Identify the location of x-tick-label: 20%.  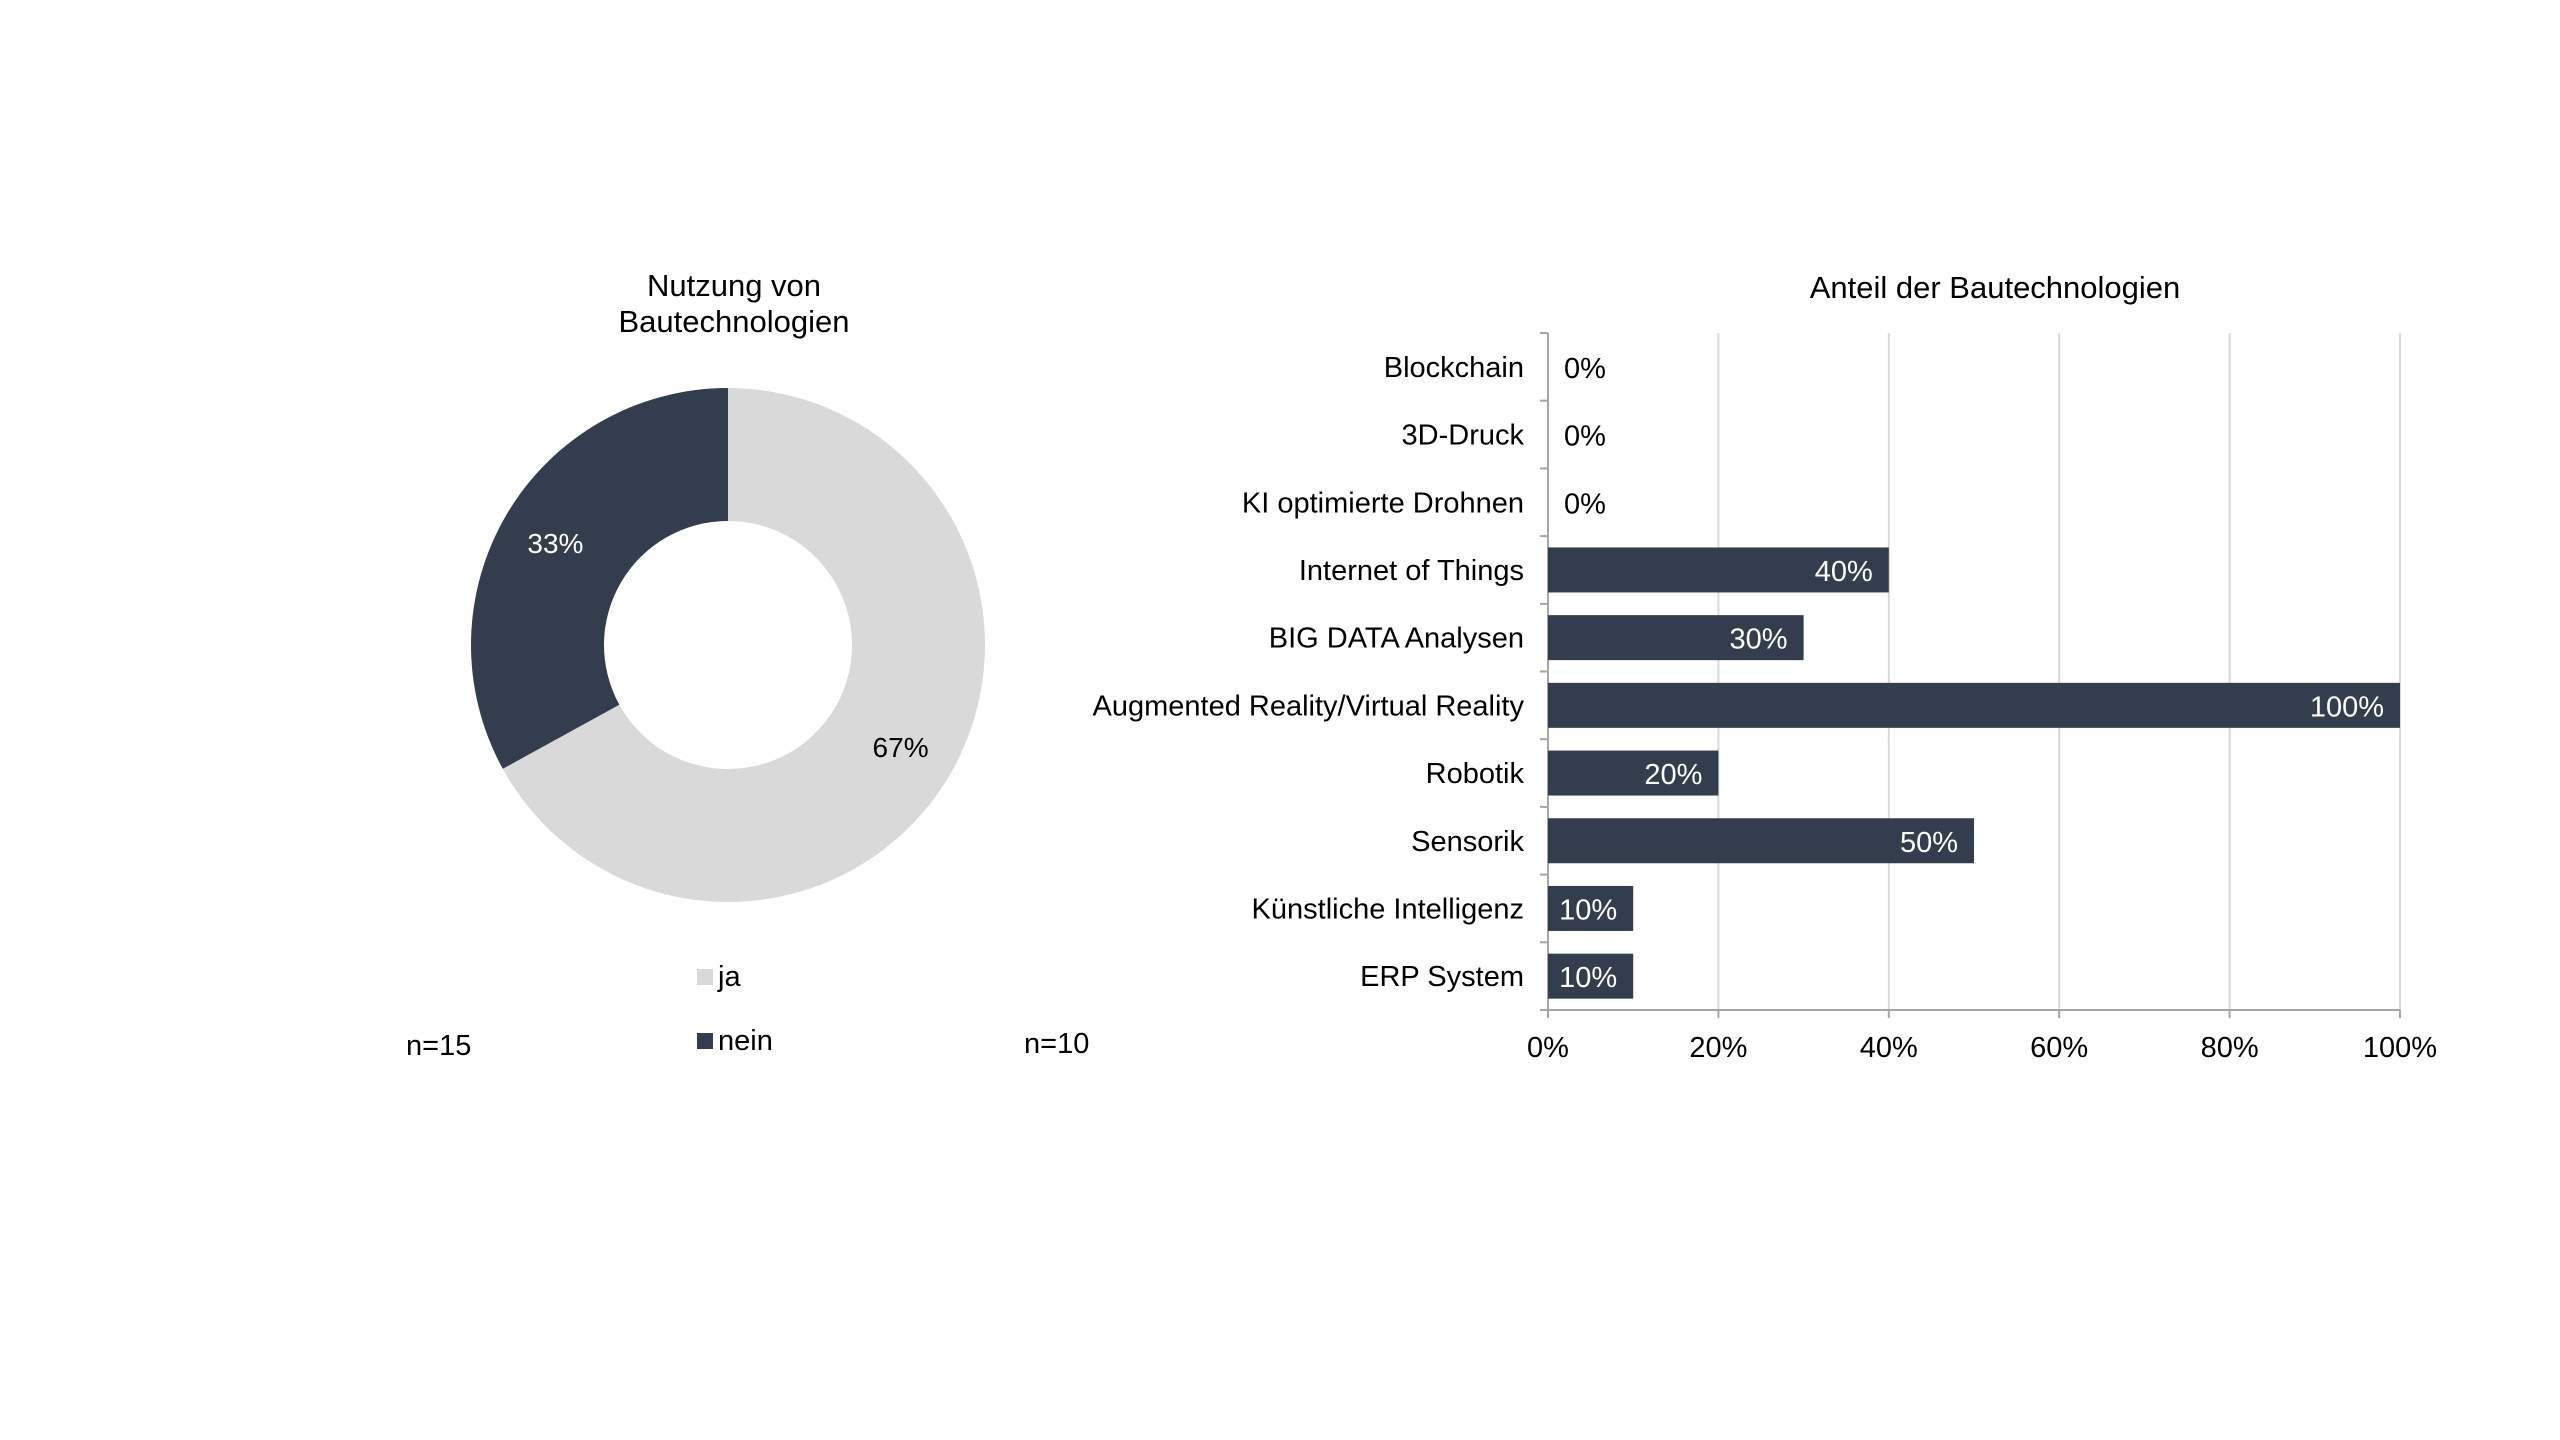
(1718, 1048).